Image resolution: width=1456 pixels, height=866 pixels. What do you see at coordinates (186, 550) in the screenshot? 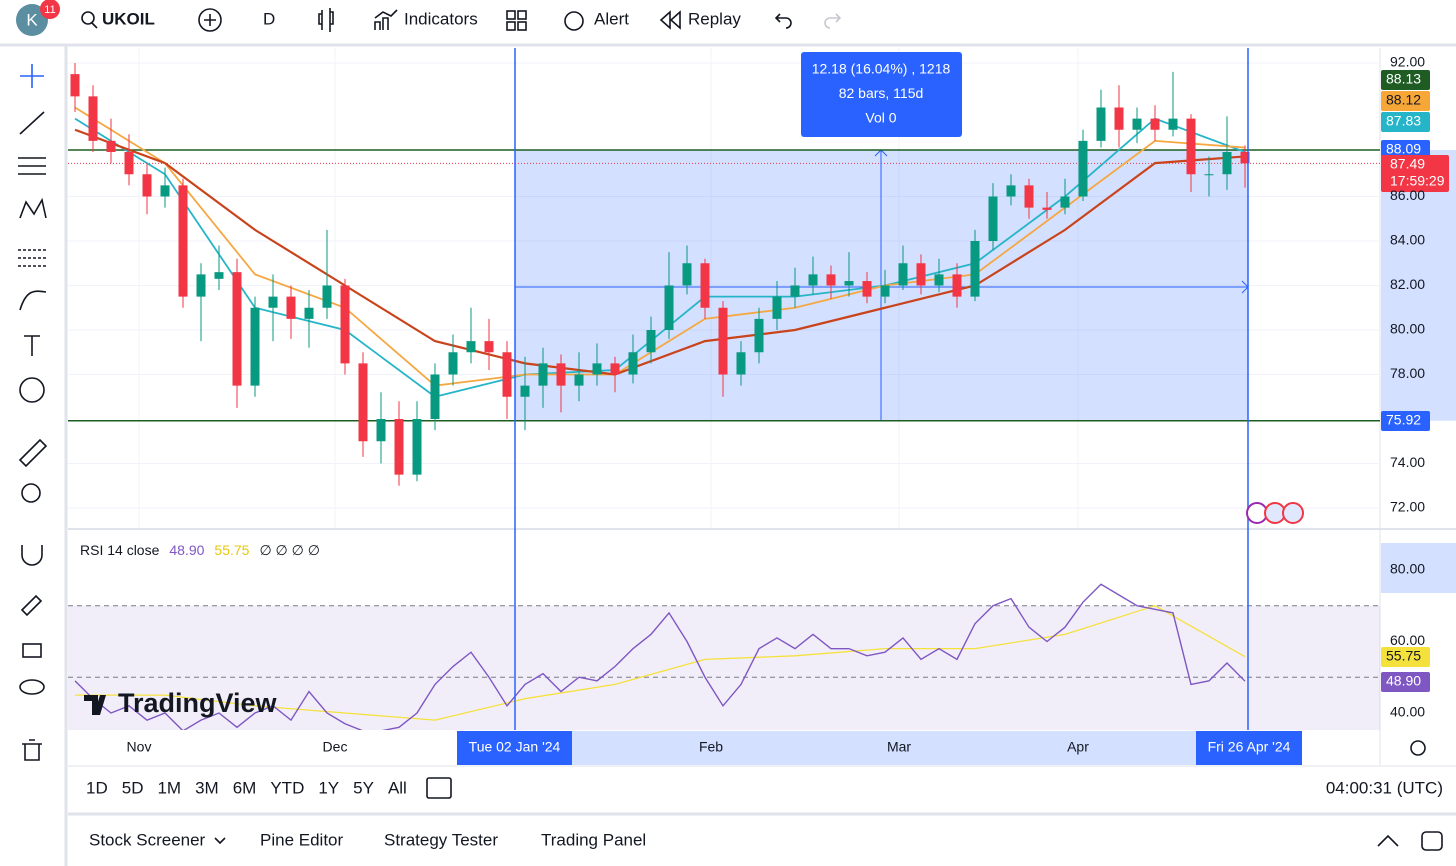
I see `rsi-legend-item: 48.90` at bounding box center [186, 550].